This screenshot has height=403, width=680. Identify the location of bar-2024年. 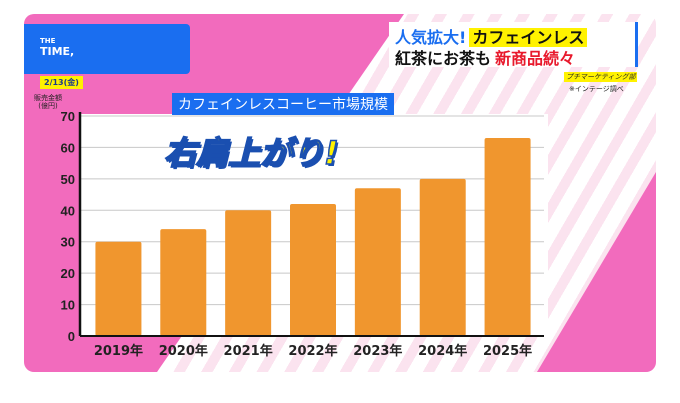
(442, 257).